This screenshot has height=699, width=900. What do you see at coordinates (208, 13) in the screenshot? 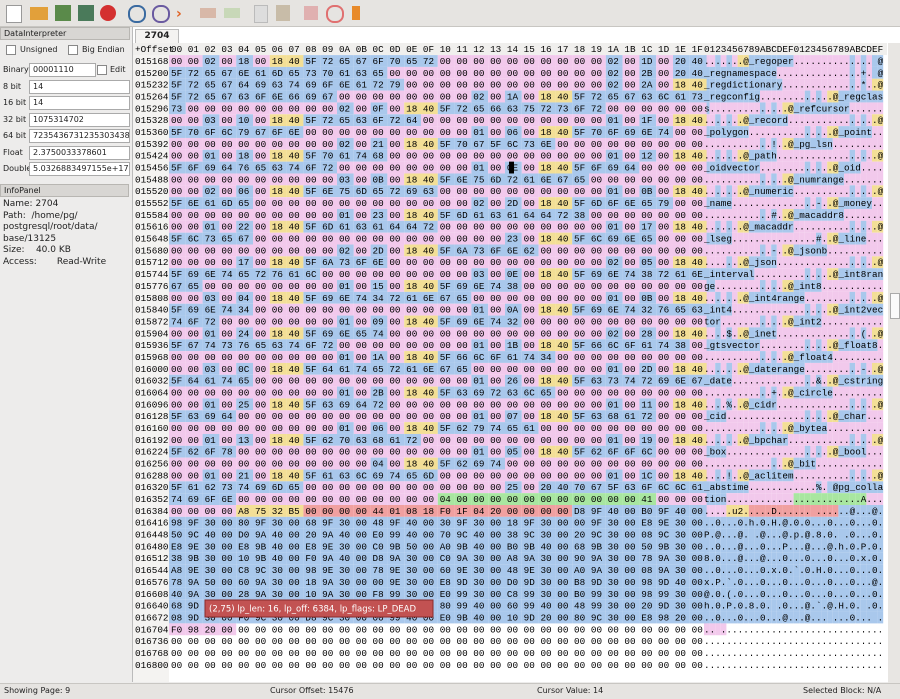
I see `undo-icon` at bounding box center [208, 13].